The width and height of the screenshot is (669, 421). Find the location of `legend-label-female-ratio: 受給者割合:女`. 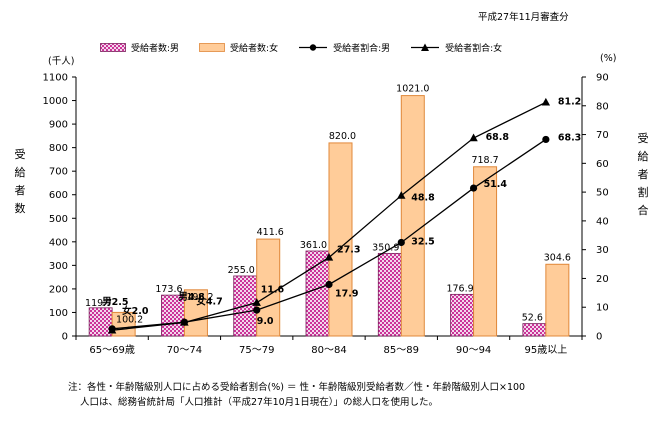

legend-label-female-ratio: 受給者割合:女 is located at coordinates (474, 49).